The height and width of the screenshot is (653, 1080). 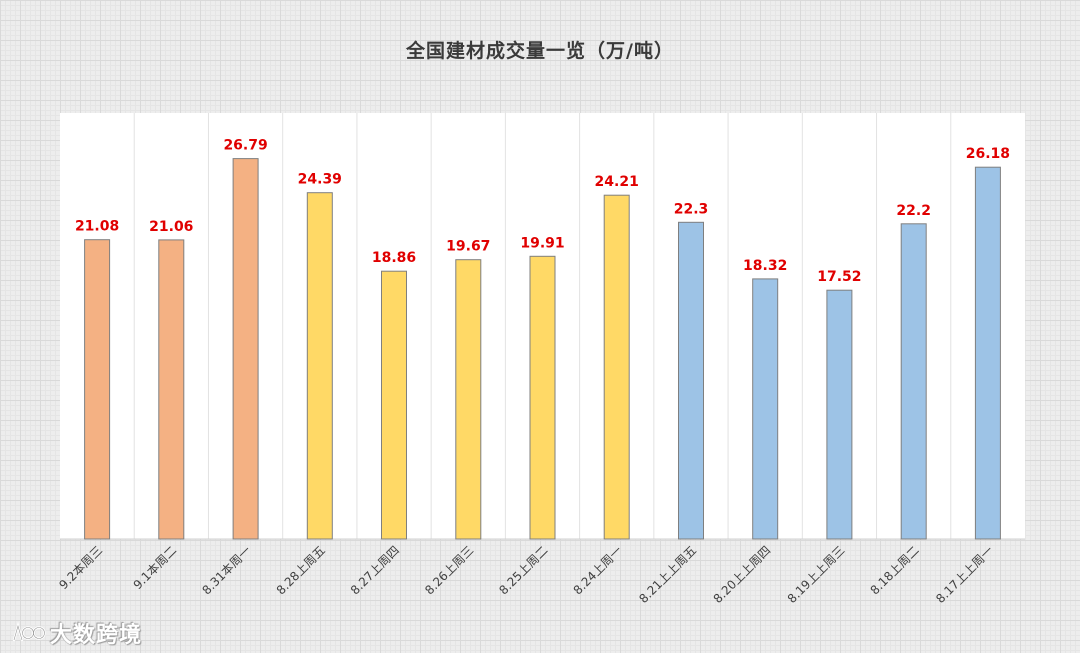 I want to click on data-label: 22.3, so click(x=691, y=209).